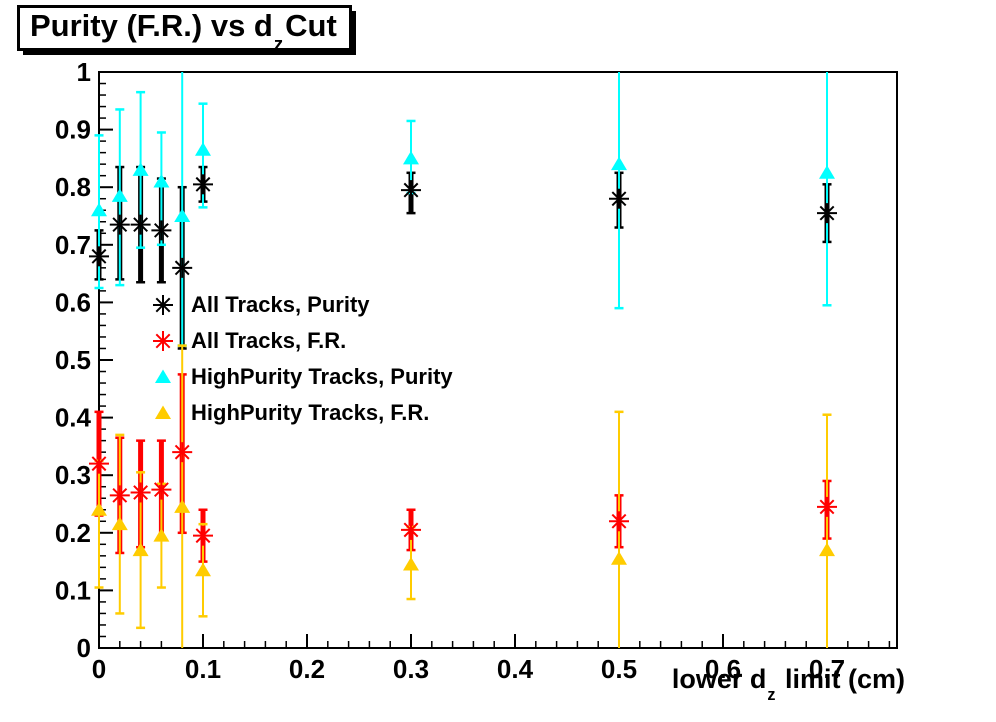  Describe the element at coordinates (73, 187) in the screenshot. I see `y-tick-label: 0.8` at that location.